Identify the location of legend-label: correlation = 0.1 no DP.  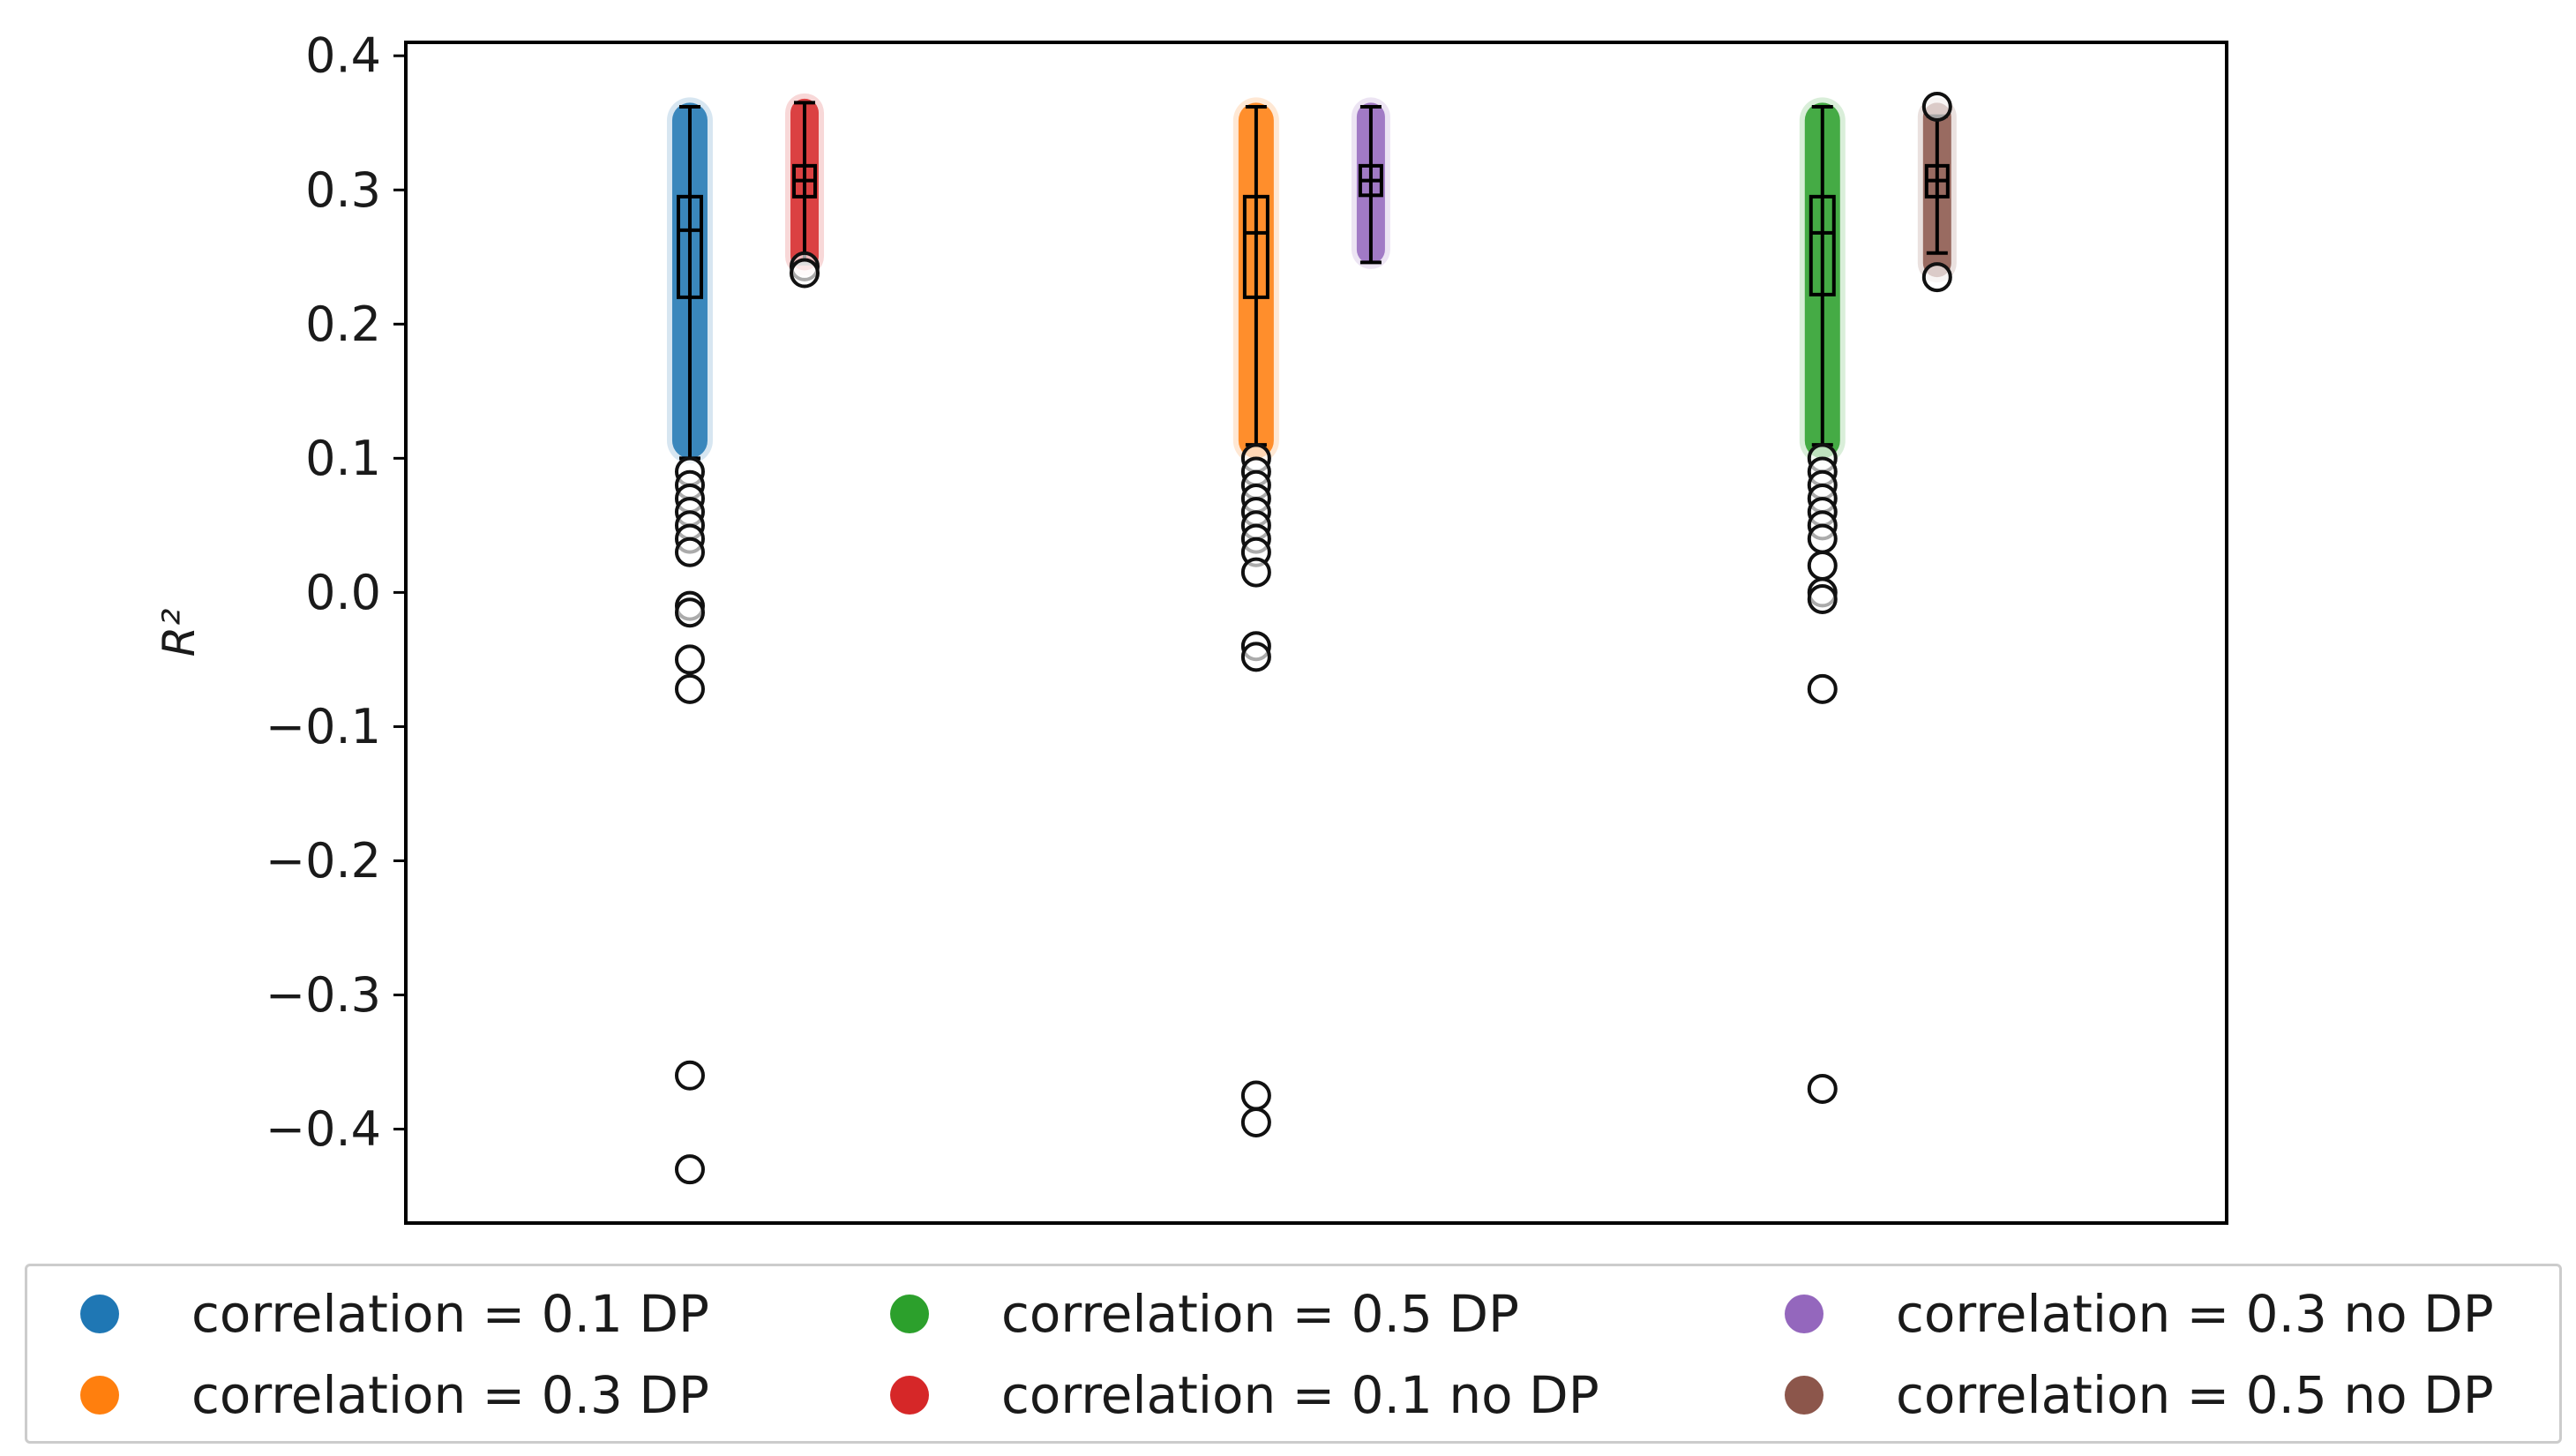
(1300, 1395).